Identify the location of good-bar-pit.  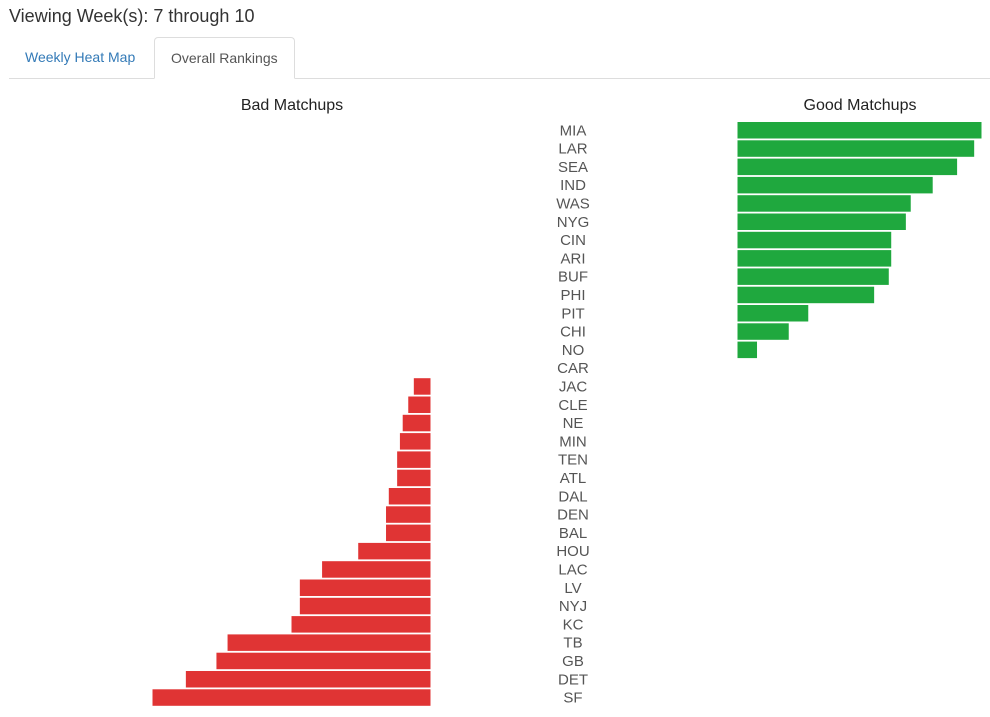
(773, 313).